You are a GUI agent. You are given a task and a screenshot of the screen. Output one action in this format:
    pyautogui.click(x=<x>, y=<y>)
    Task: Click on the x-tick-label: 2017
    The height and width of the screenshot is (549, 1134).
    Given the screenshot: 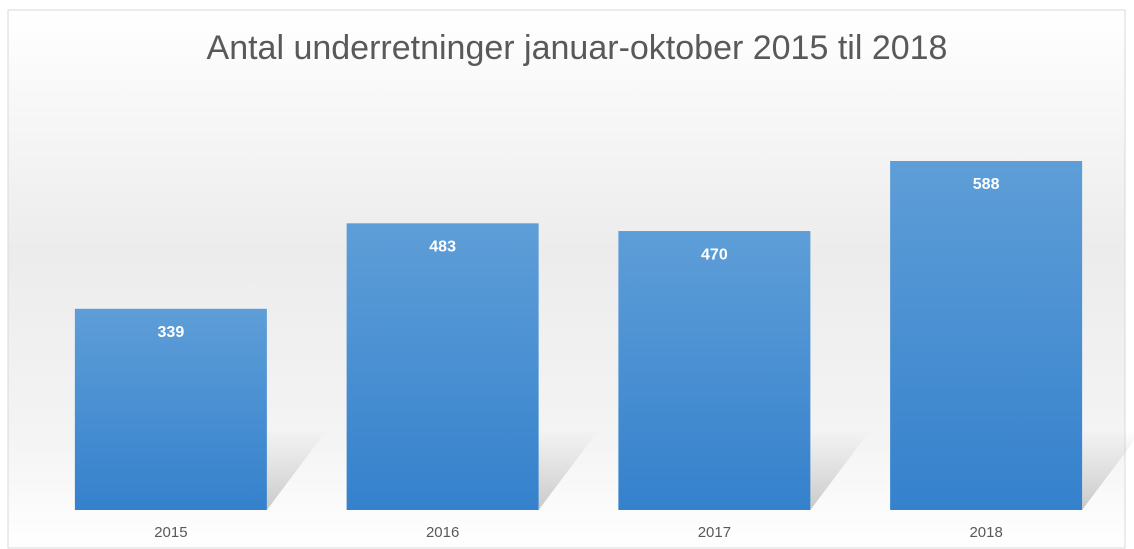 What is the action you would take?
    pyautogui.click(x=714, y=532)
    